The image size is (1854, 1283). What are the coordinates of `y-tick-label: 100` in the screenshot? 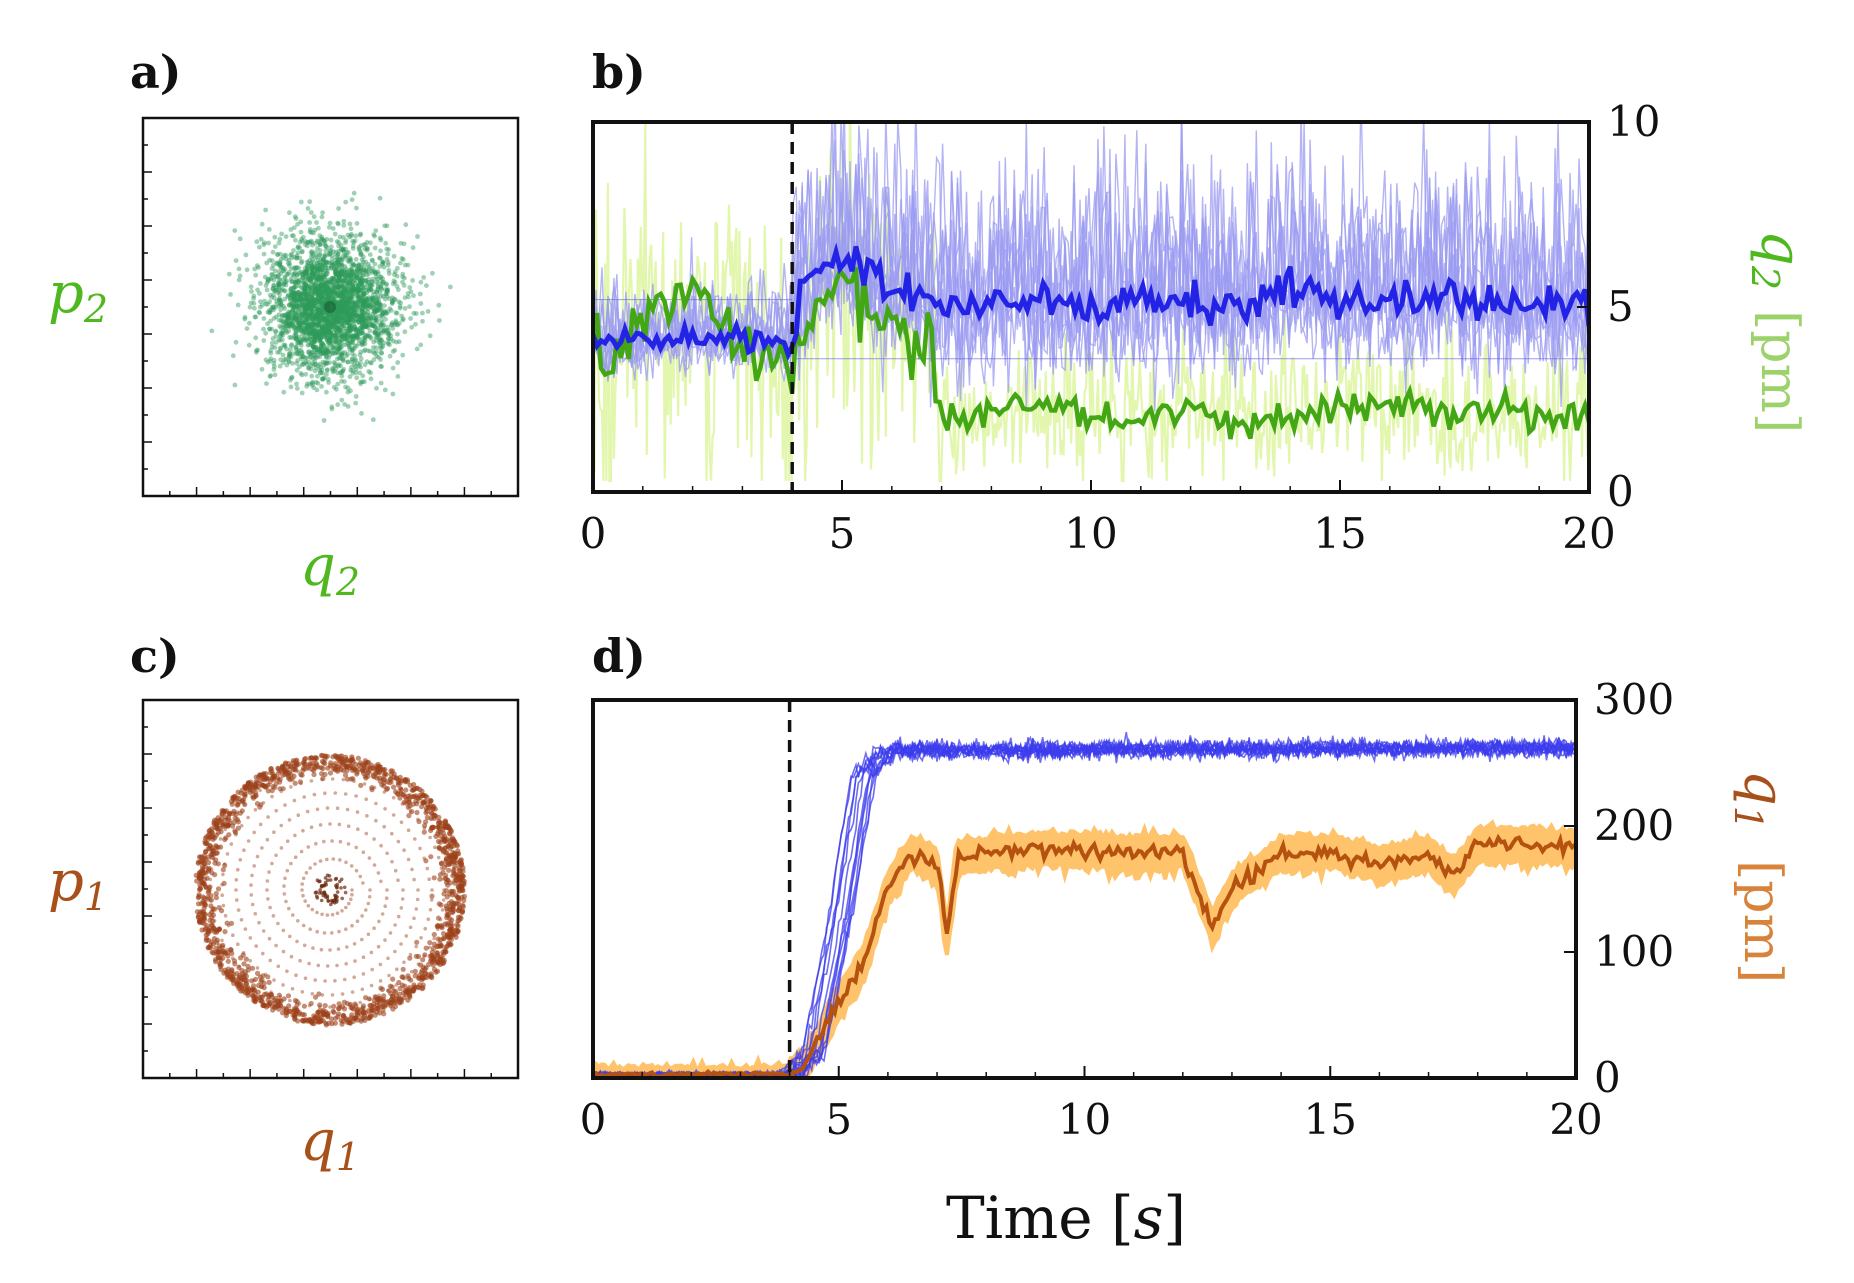 It's located at (1634, 951).